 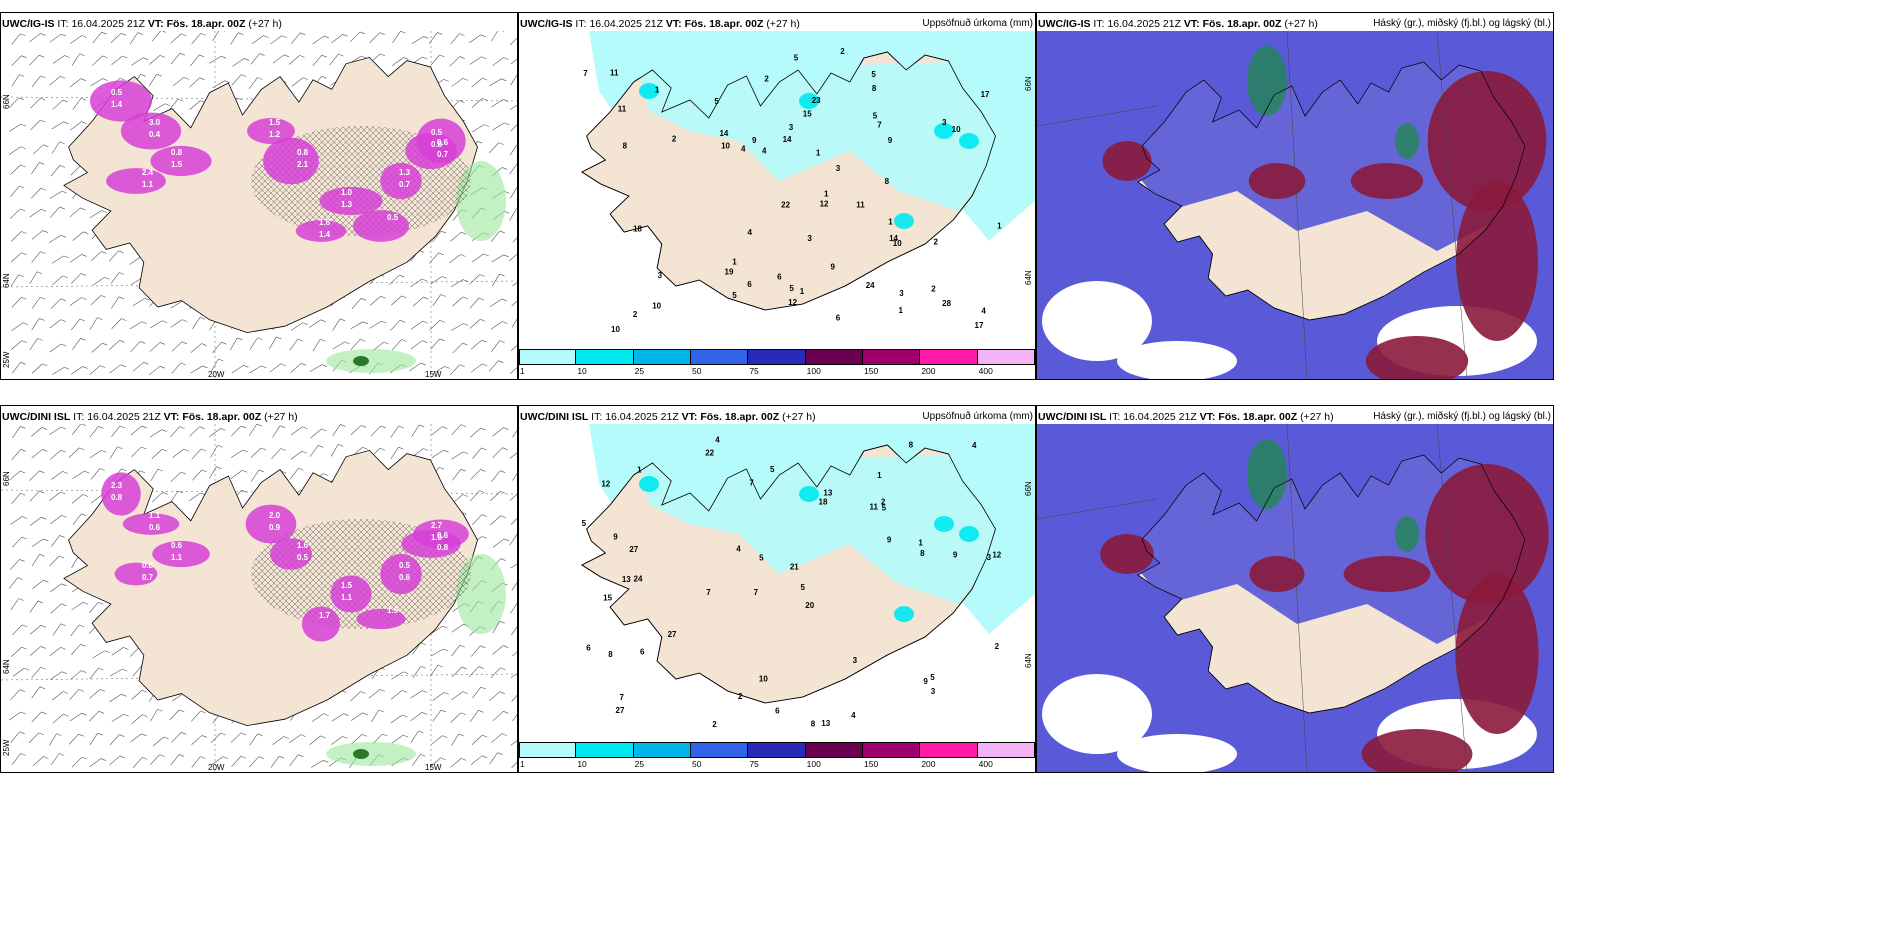 I want to click on precip-value-label: 22, so click(x=709, y=452).